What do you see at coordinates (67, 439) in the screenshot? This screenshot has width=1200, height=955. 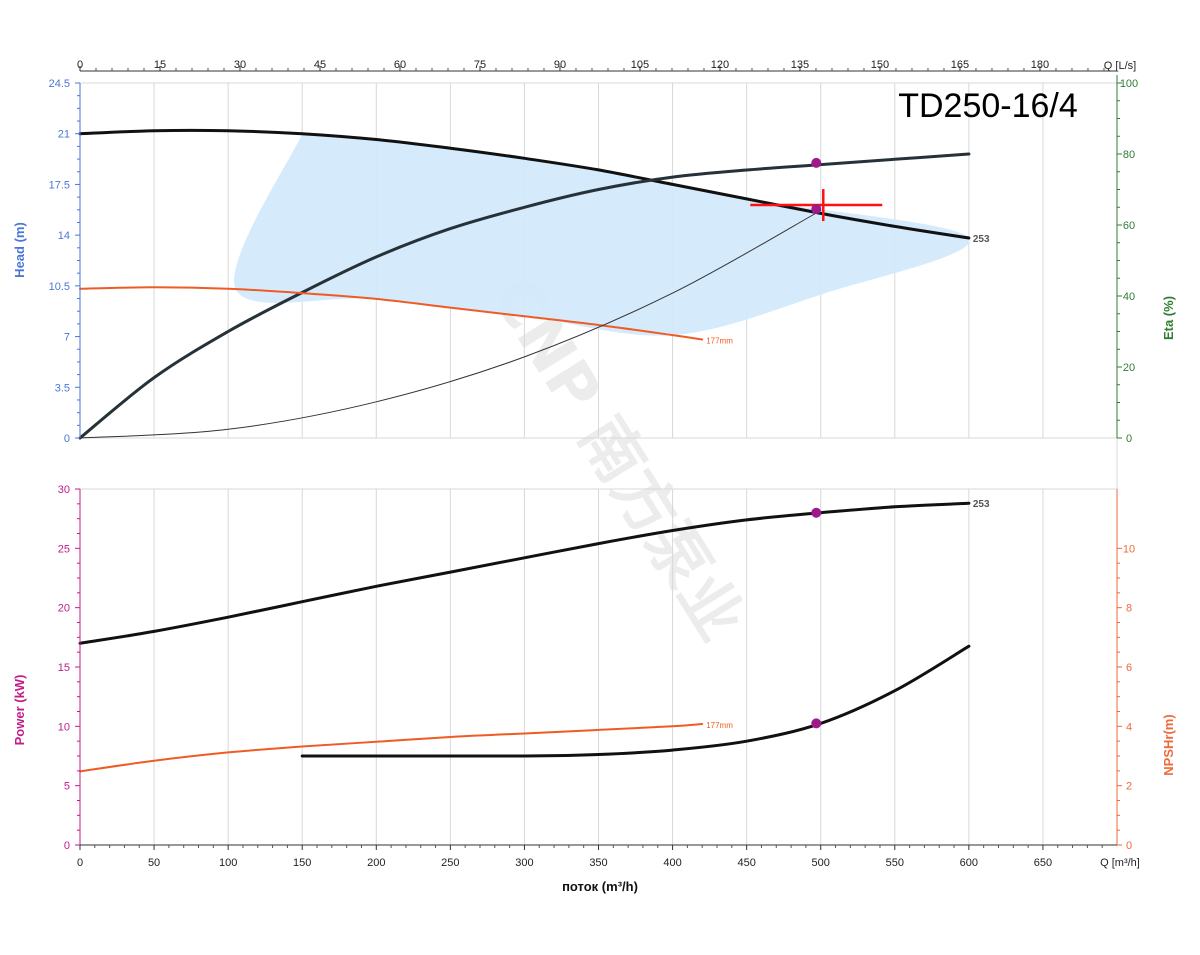 I see `head-axis-label-0: 0` at bounding box center [67, 439].